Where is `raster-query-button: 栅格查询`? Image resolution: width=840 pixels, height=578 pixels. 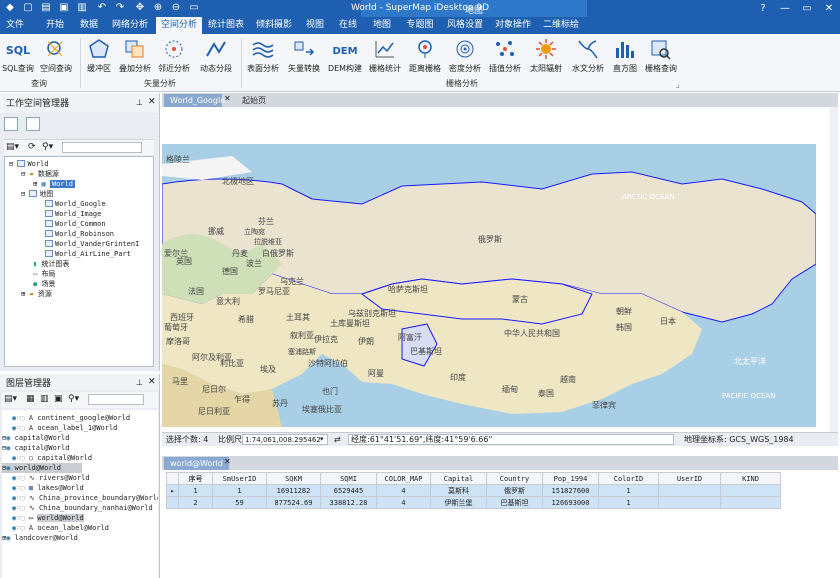
raster-query-button: 栅格查询 is located at coordinates (661, 57).